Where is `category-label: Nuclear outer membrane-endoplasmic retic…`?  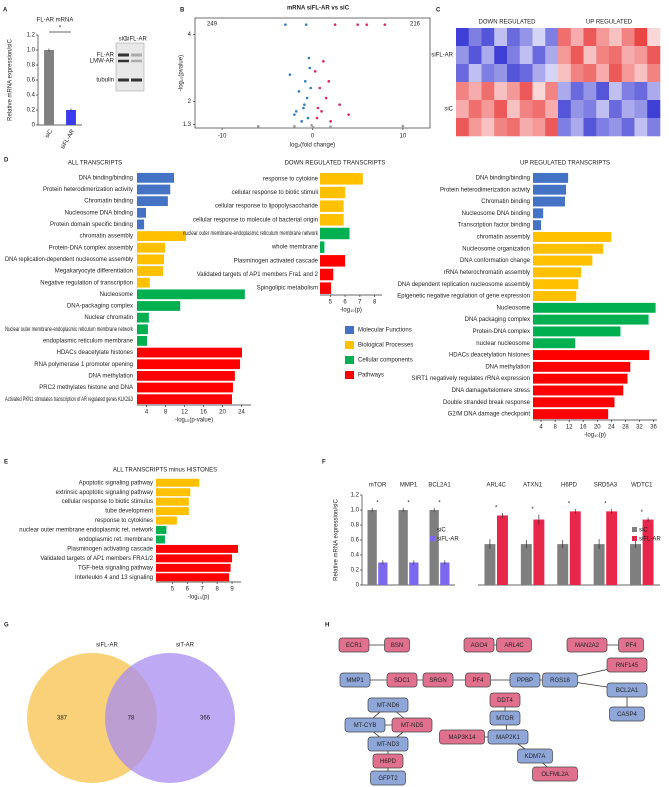 category-label: Nuclear outer membrane-endoplasmic retic… is located at coordinates (69, 330).